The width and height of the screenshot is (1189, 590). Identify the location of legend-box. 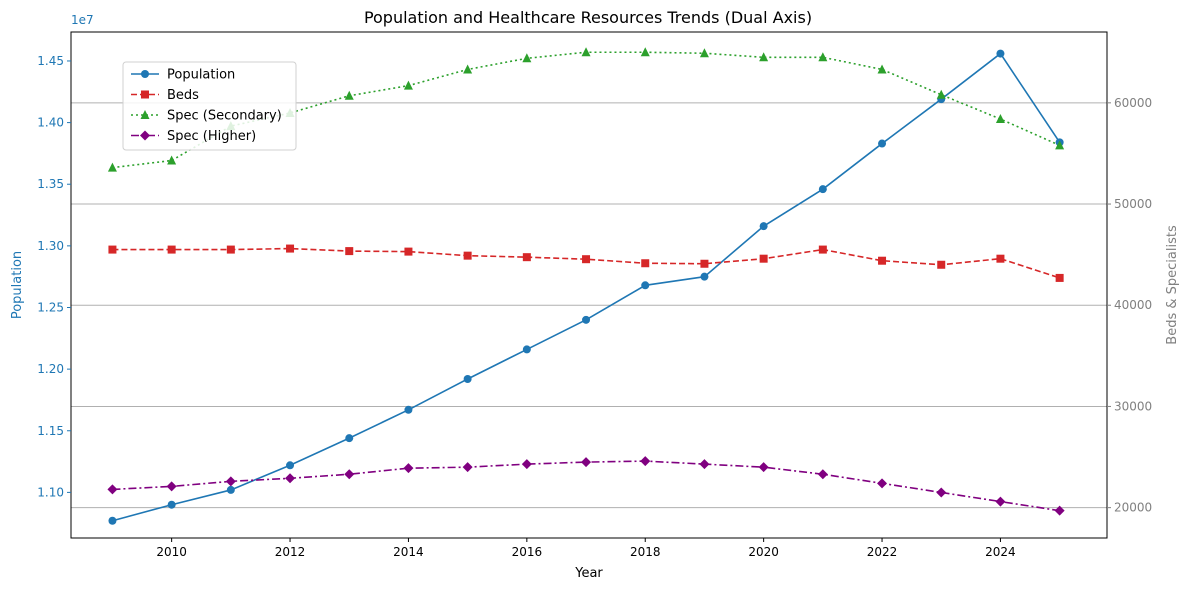
(209, 106).